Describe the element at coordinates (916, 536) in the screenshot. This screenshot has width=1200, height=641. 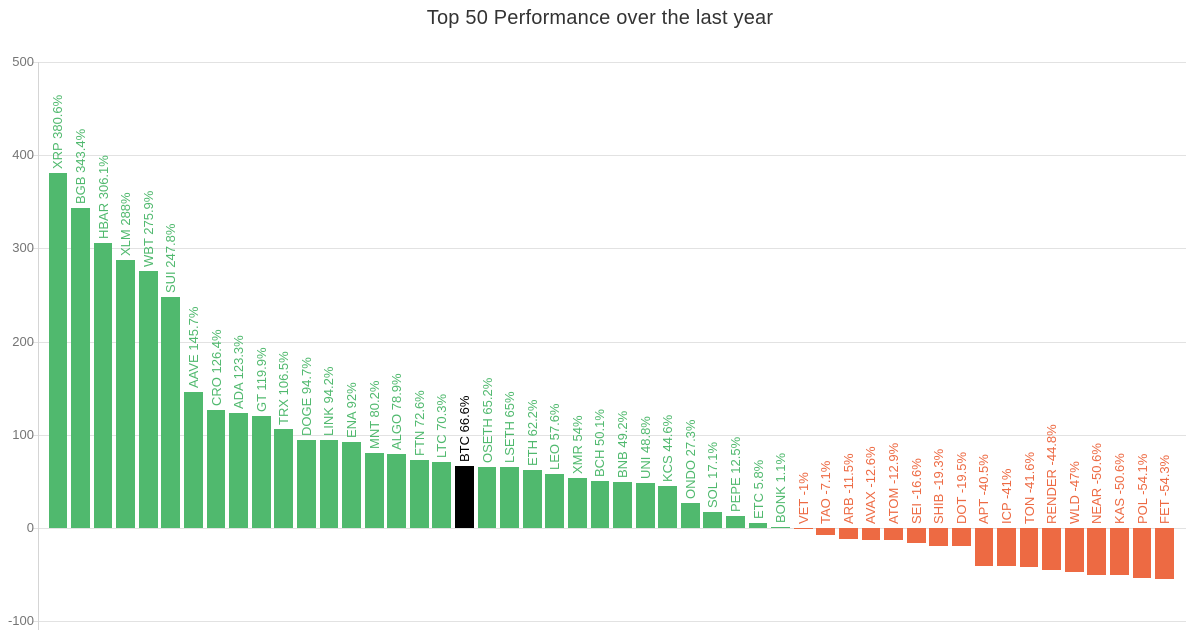
I see `bar-sei` at that location.